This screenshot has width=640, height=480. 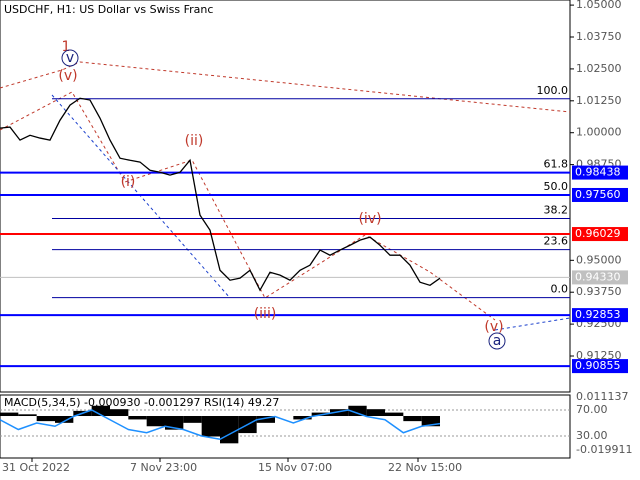 I want to click on wave-label: (iii), so click(x=265, y=314).